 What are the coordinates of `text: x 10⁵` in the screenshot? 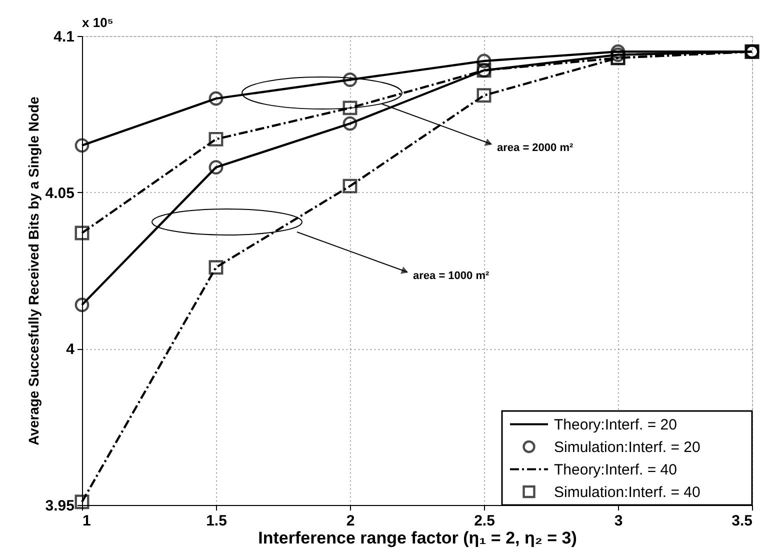 It's located at (98, 22).